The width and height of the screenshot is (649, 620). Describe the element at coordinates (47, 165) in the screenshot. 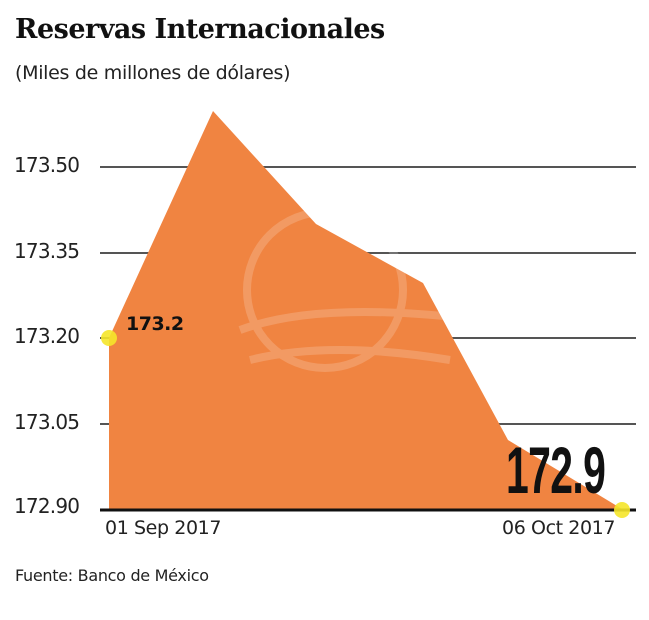

I see `y-tick-label: 173.50` at that location.